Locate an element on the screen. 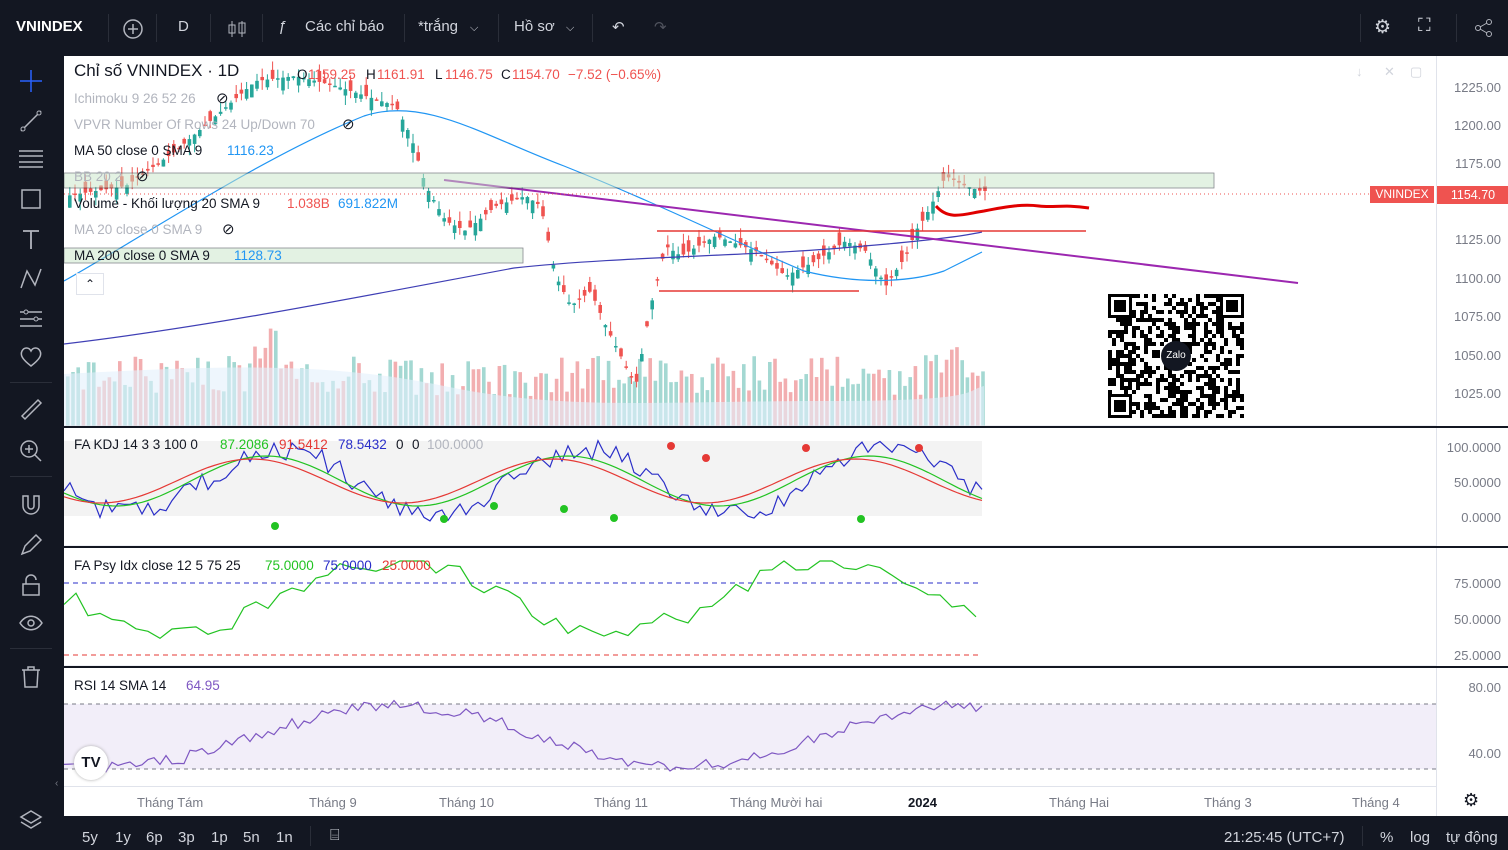 The height and width of the screenshot is (850, 1508). volume-ma-value: 691.822M is located at coordinates (368, 203).